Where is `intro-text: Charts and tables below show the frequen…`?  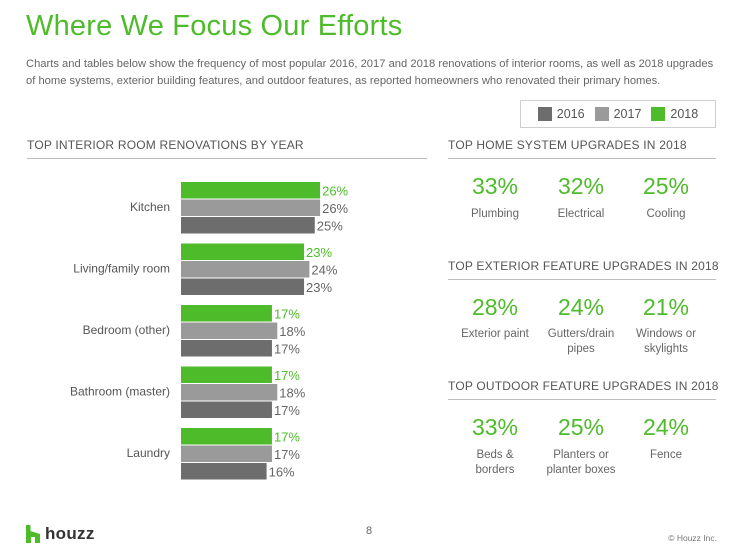
intro-text: Charts and tables below show the frequen… is located at coordinates (370, 72).